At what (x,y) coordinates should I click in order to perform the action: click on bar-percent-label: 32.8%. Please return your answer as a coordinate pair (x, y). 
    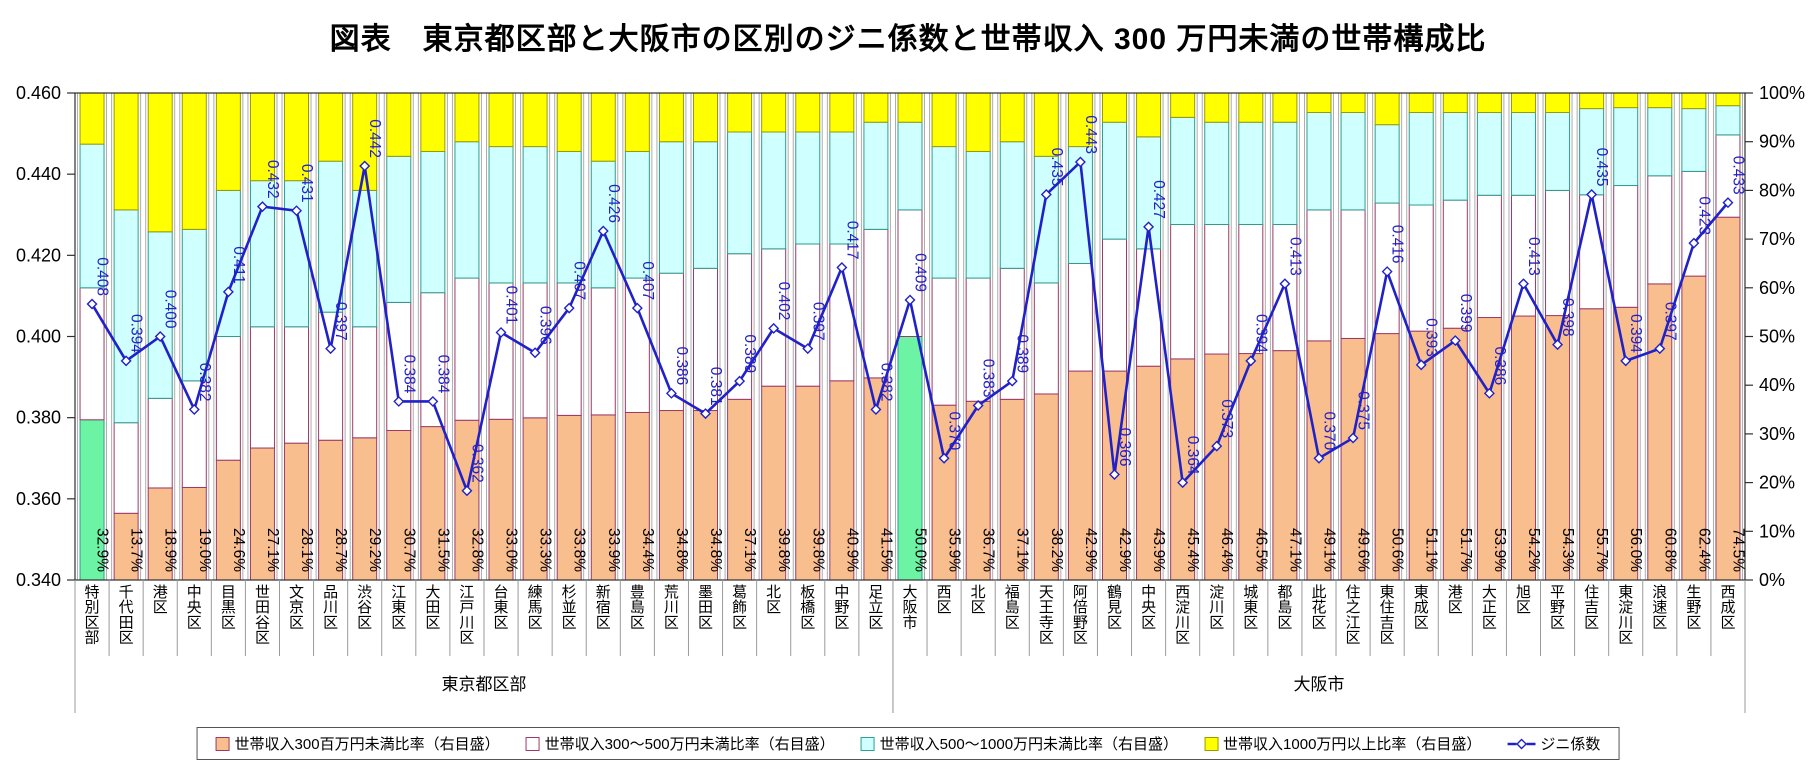
    Looking at the image, I should click on (476, 550).